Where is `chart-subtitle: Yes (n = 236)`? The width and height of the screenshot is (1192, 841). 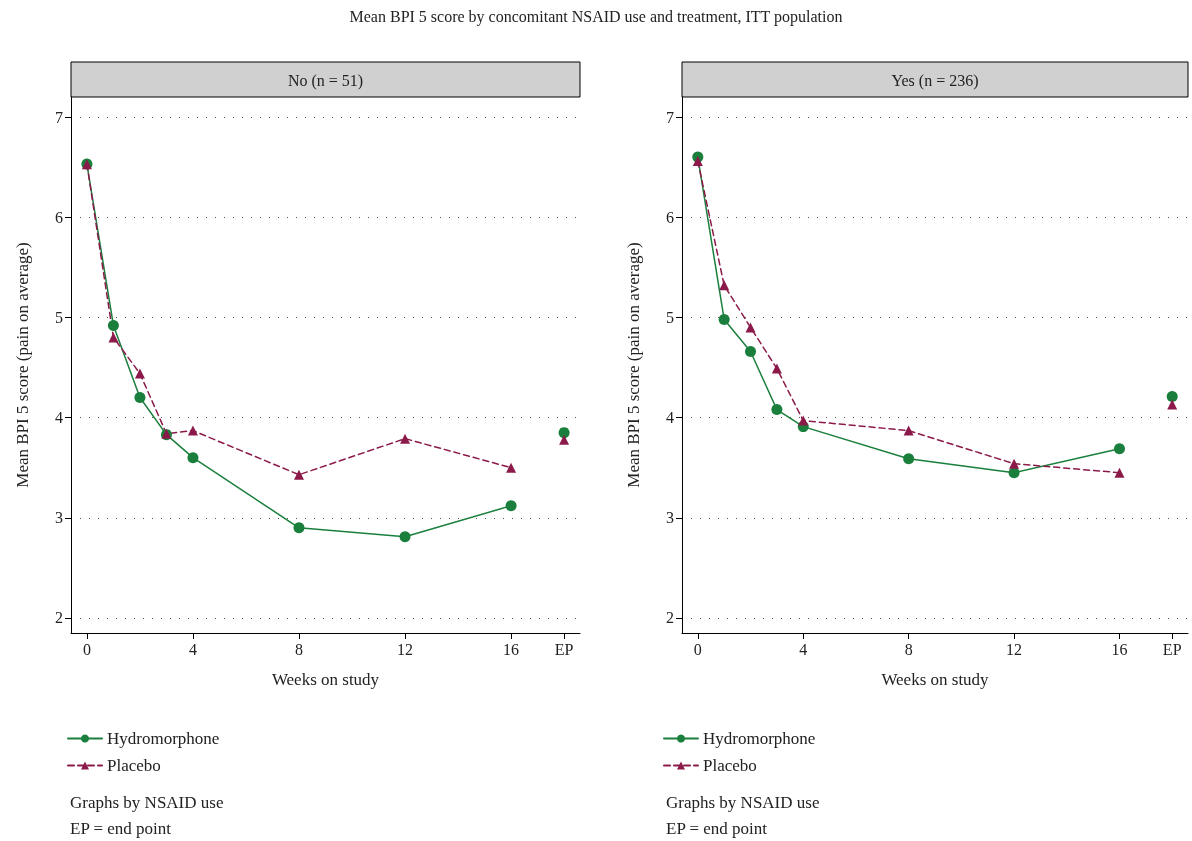 chart-subtitle: Yes (n = 236) is located at coordinates (935, 80).